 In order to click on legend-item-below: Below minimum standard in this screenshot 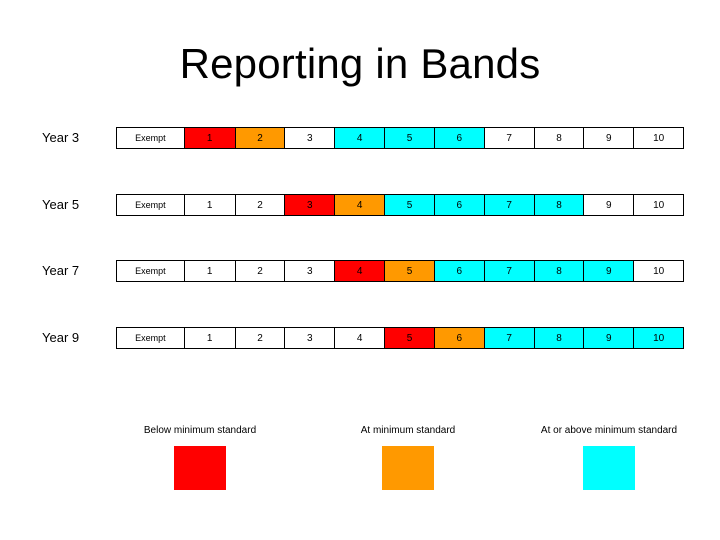, I will do `click(200, 457)`.